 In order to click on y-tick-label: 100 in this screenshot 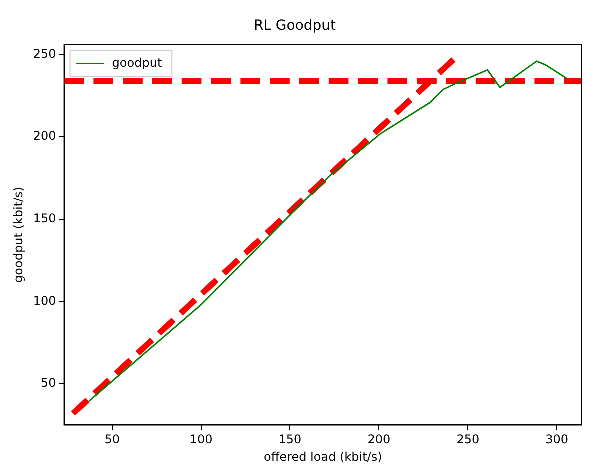, I will do `click(44, 301)`.